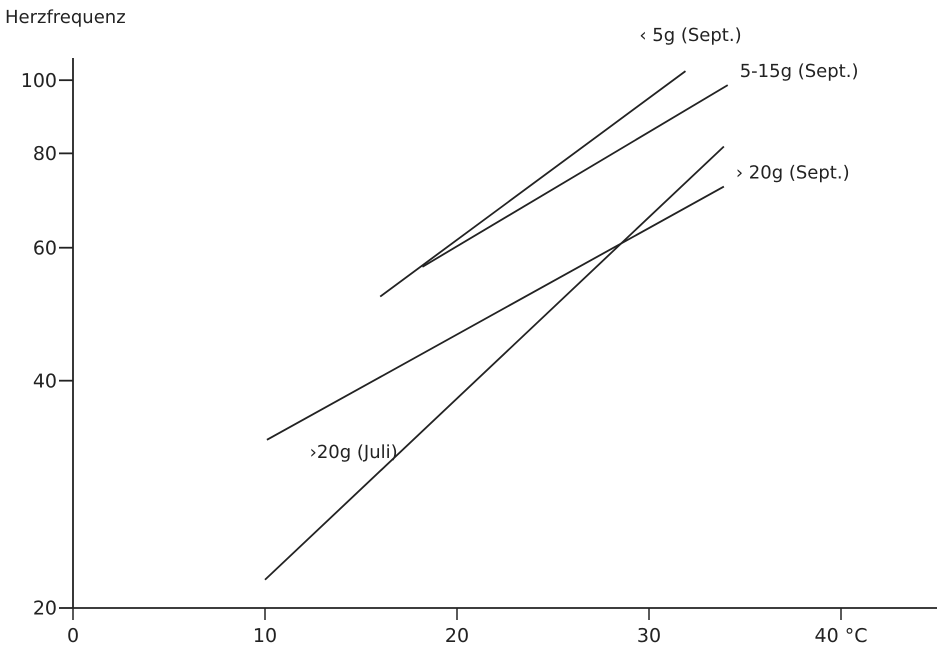 The height and width of the screenshot is (662, 952). What do you see at coordinates (793, 173) in the screenshot?
I see `series-label: › 20g (Sept.)` at bounding box center [793, 173].